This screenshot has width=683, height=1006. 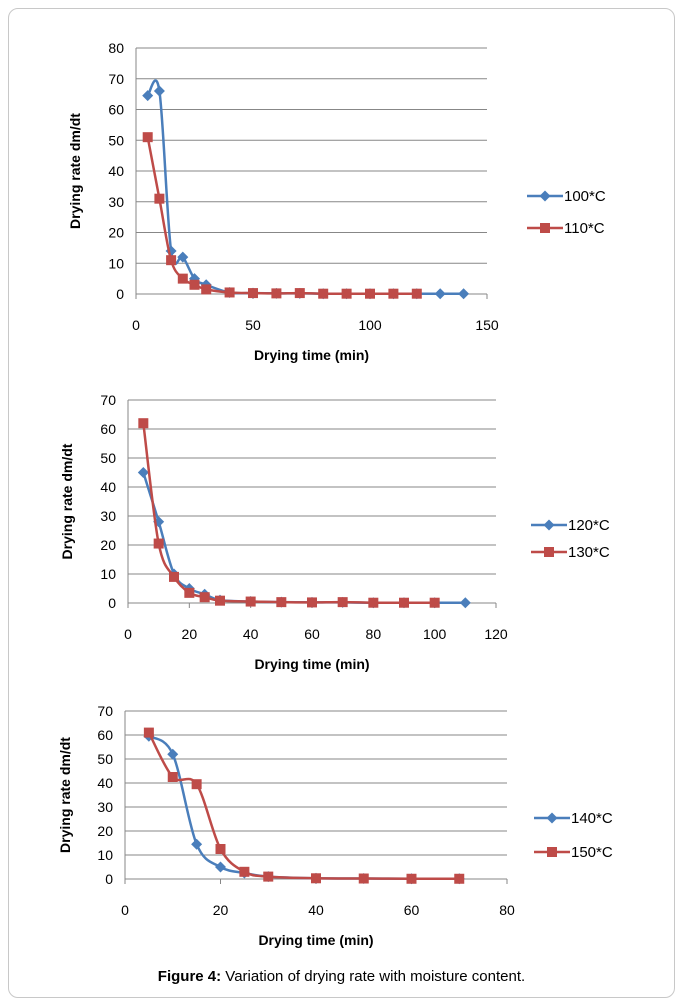 I want to click on legend-entry: 120*C, so click(x=570, y=525).